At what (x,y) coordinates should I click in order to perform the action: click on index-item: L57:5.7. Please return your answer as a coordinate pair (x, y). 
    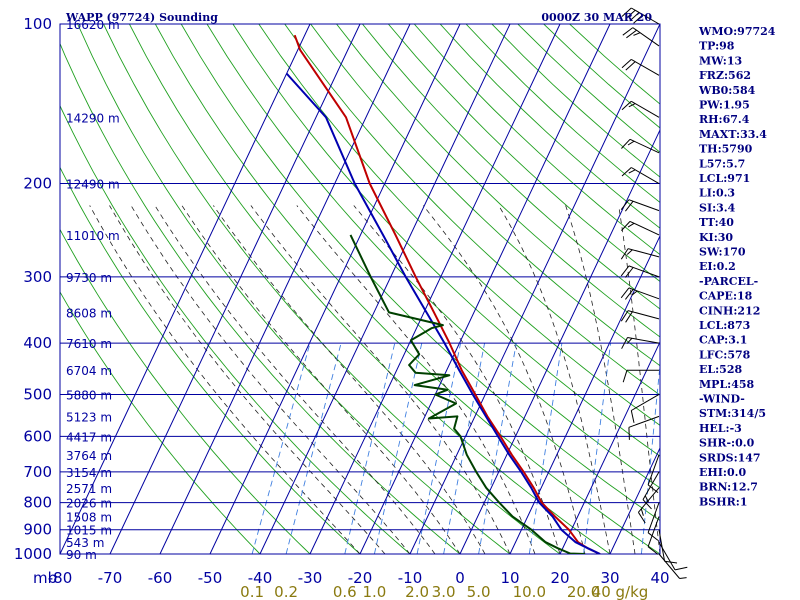
    Looking at the image, I should click on (722, 163).